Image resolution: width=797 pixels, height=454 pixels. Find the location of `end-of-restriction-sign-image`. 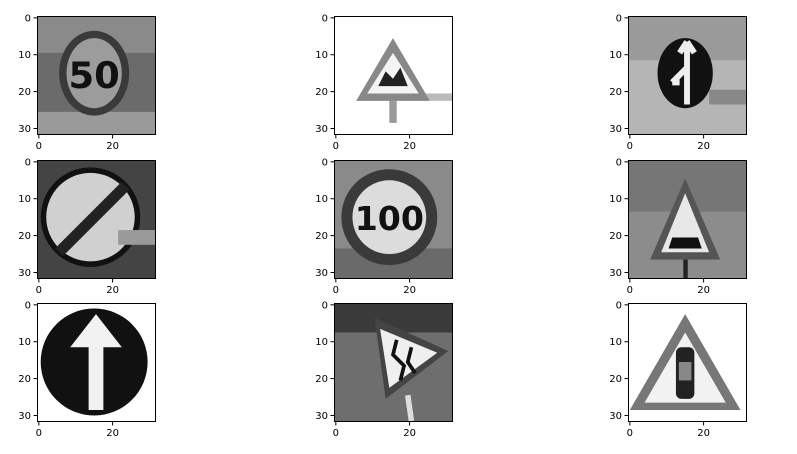

end-of-restriction-sign-image is located at coordinates (96, 219).